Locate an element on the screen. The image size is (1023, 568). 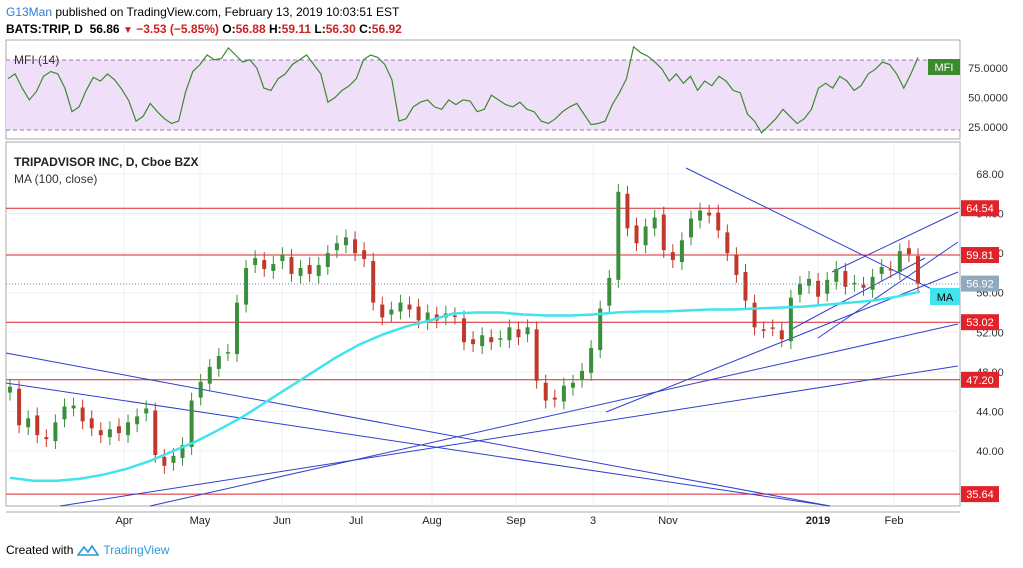
low-value: 56.30 is located at coordinates (340, 29).